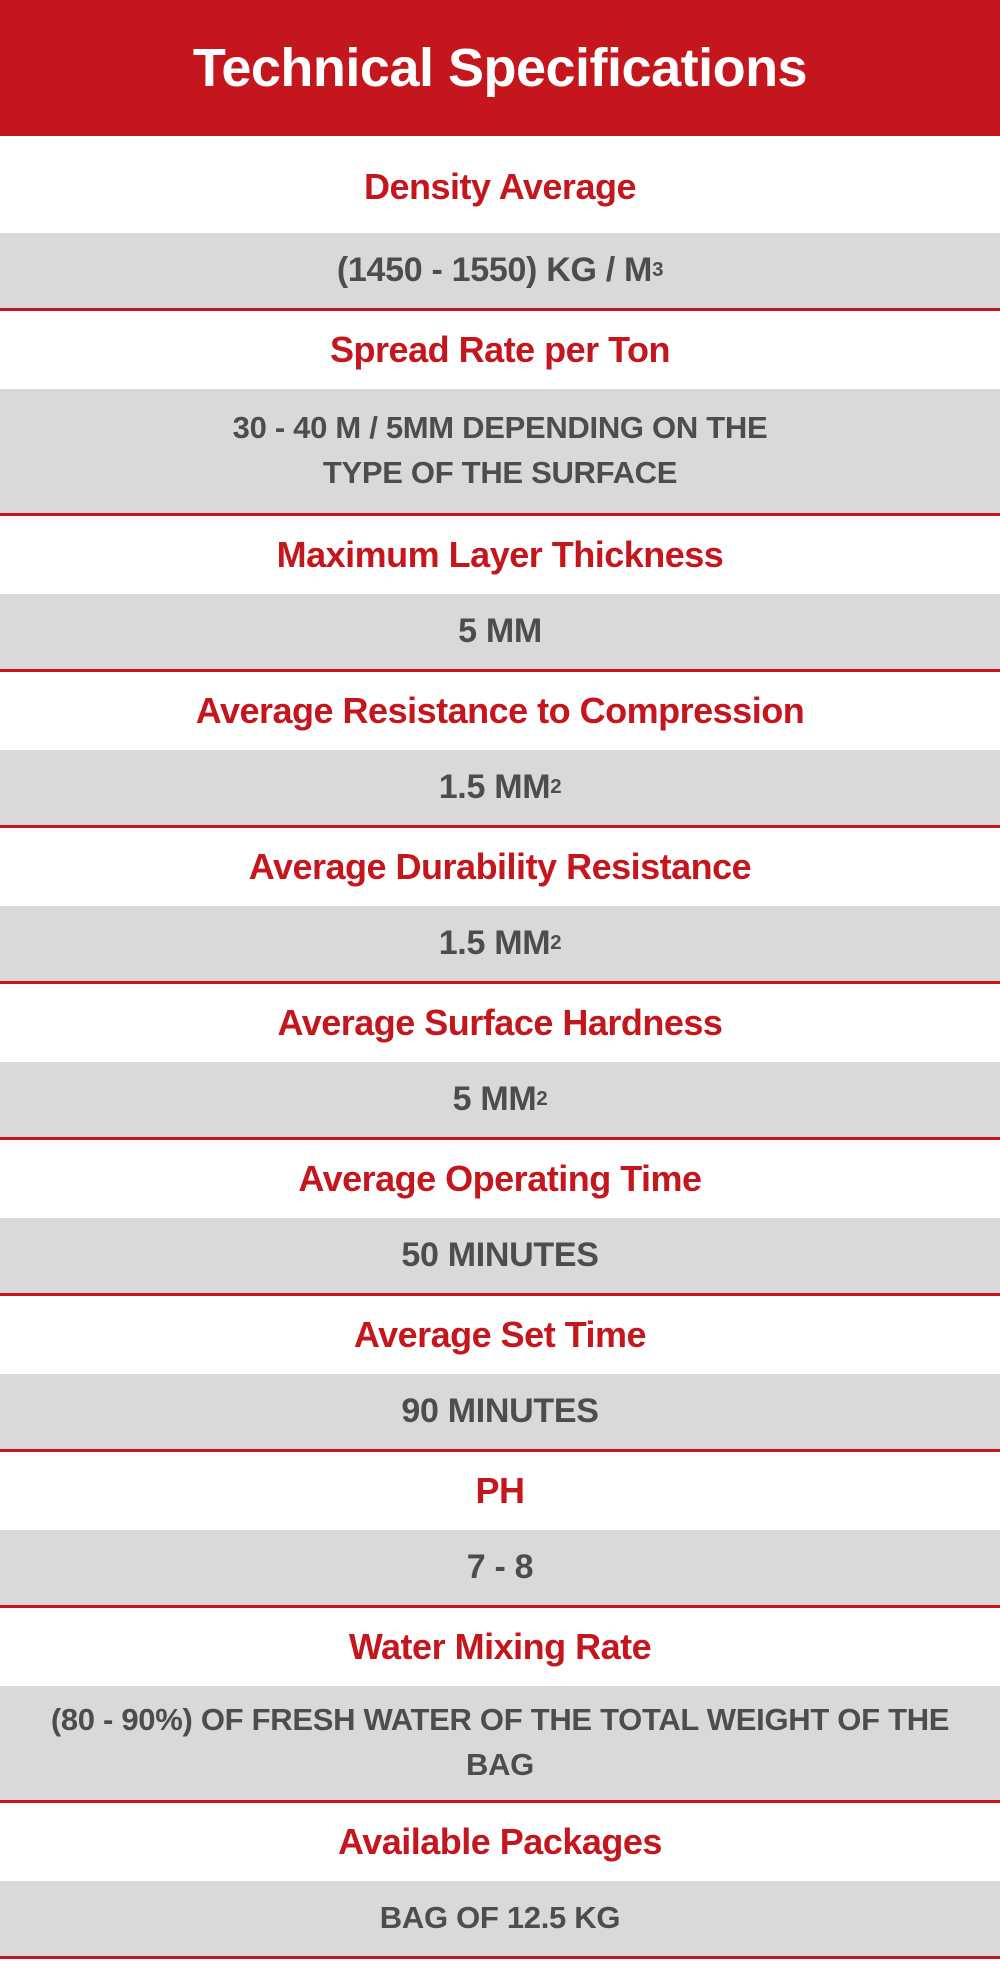  I want to click on spec-value-superscript: 3, so click(658, 269).